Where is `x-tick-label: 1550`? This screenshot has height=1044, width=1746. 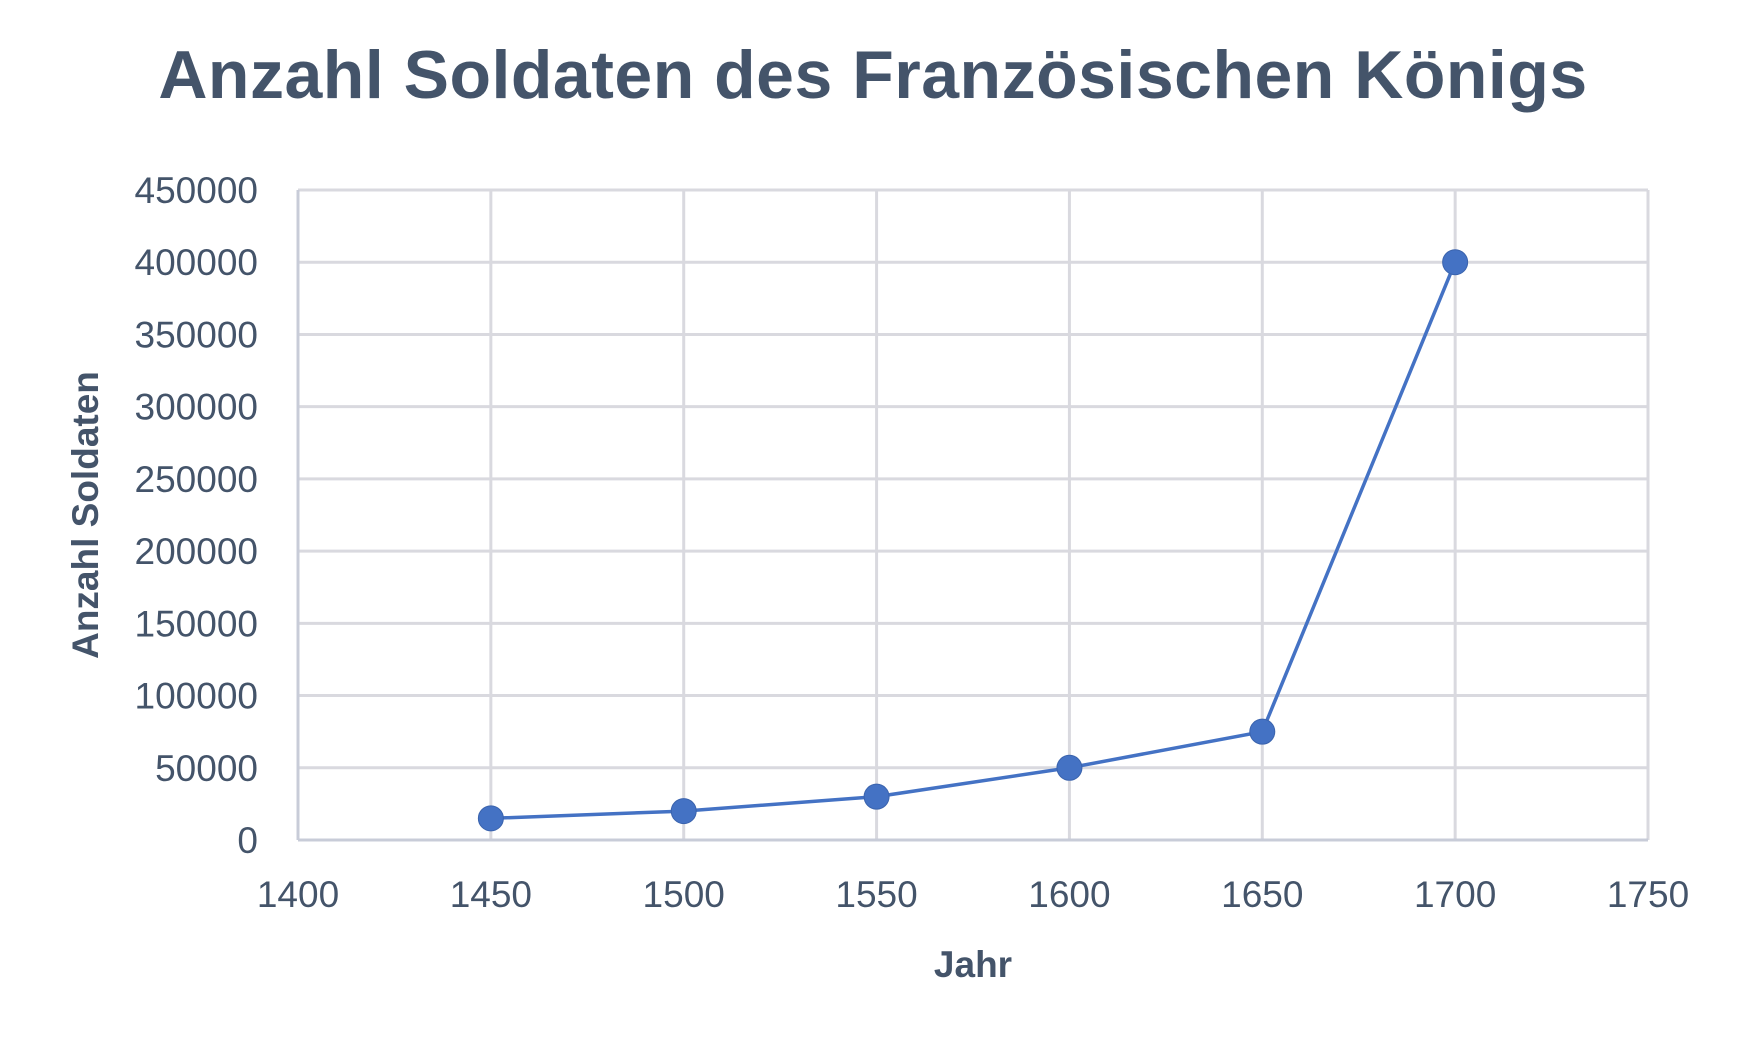
x-tick-label: 1550 is located at coordinates (876, 894).